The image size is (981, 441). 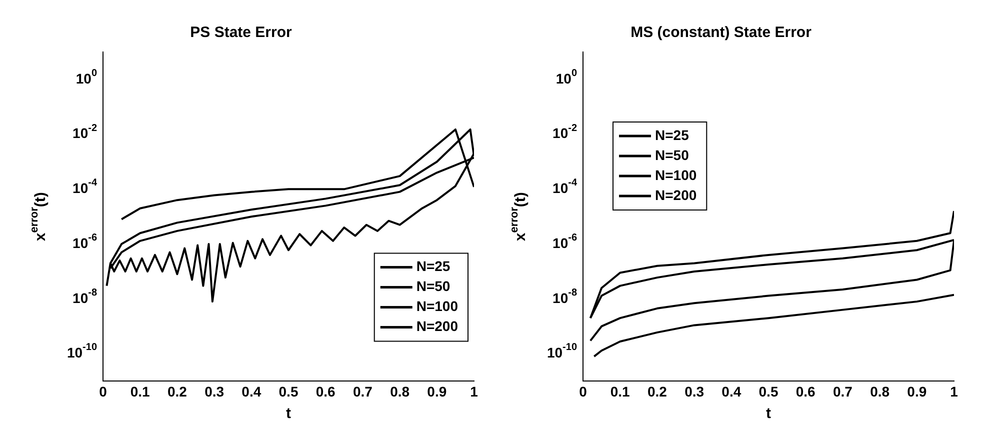 I want to click on chart-title: PS State Error, so click(x=241, y=33).